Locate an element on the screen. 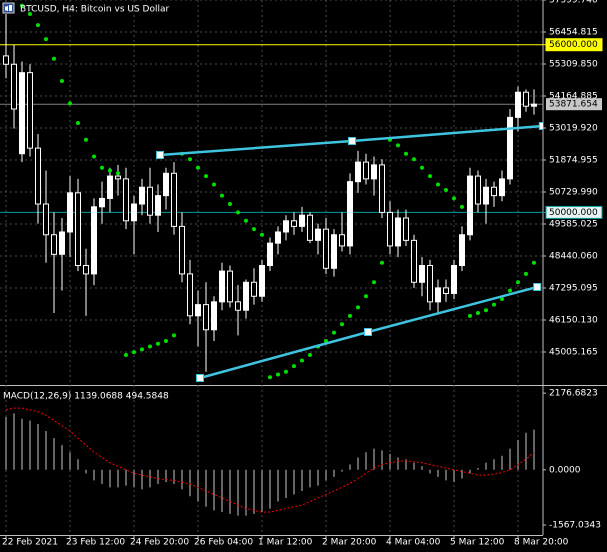 The width and height of the screenshot is (607, 552). y-tick-label: 57599.740 is located at coordinates (573, 3).